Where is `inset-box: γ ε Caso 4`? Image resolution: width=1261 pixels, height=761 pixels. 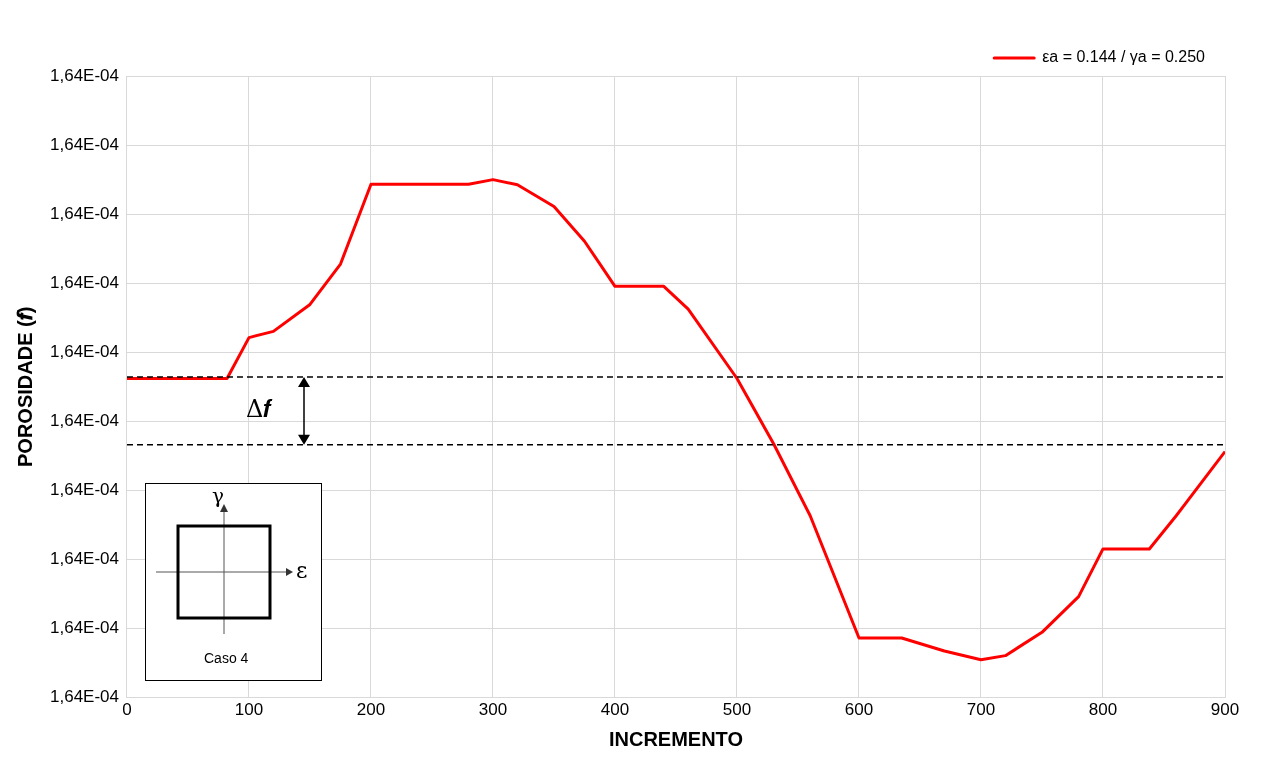
inset-box: γ ε Caso 4 is located at coordinates (233, 581).